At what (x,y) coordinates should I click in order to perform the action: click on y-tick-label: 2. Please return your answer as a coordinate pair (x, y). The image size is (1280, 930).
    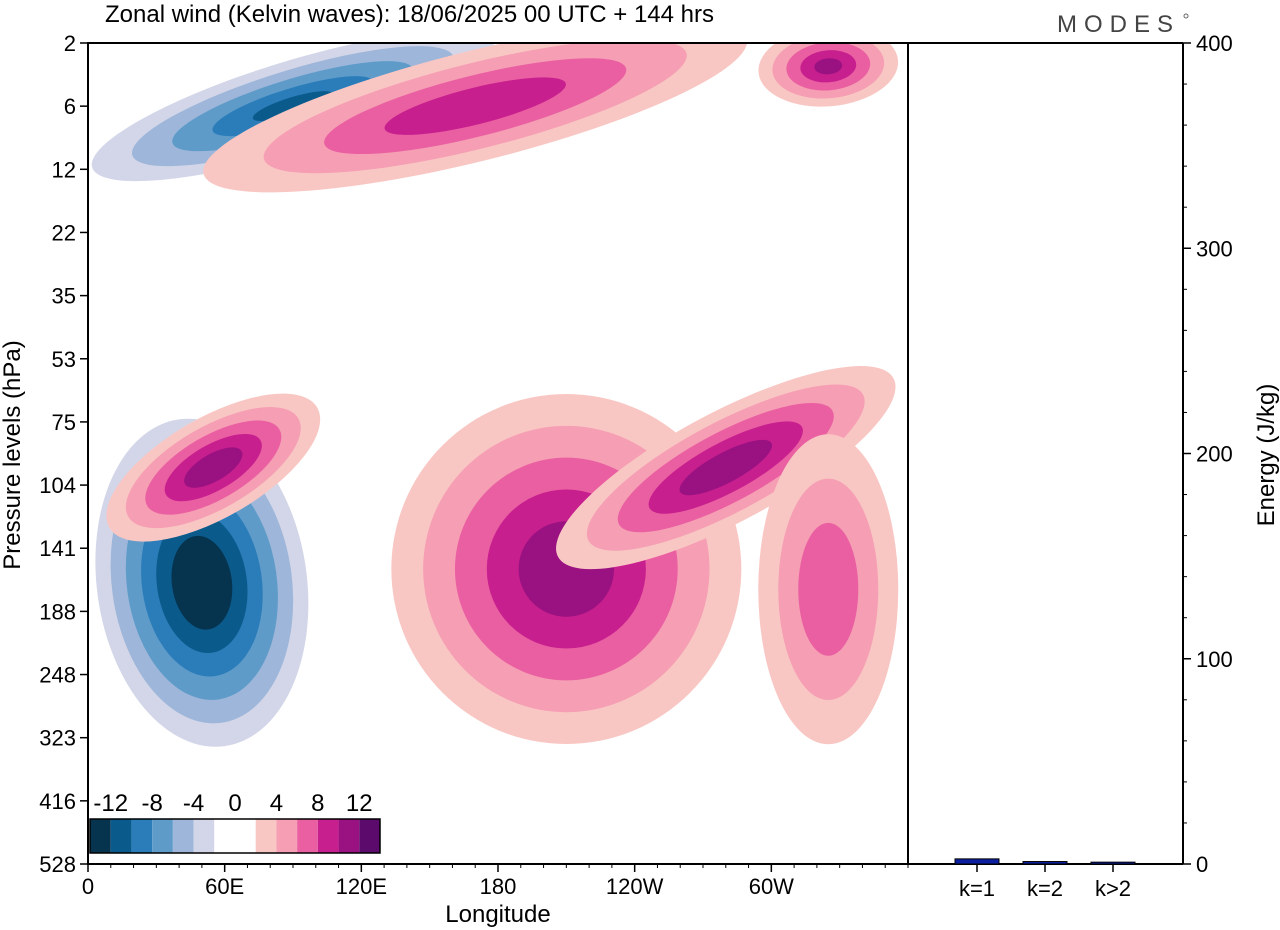
    Looking at the image, I should click on (70, 43).